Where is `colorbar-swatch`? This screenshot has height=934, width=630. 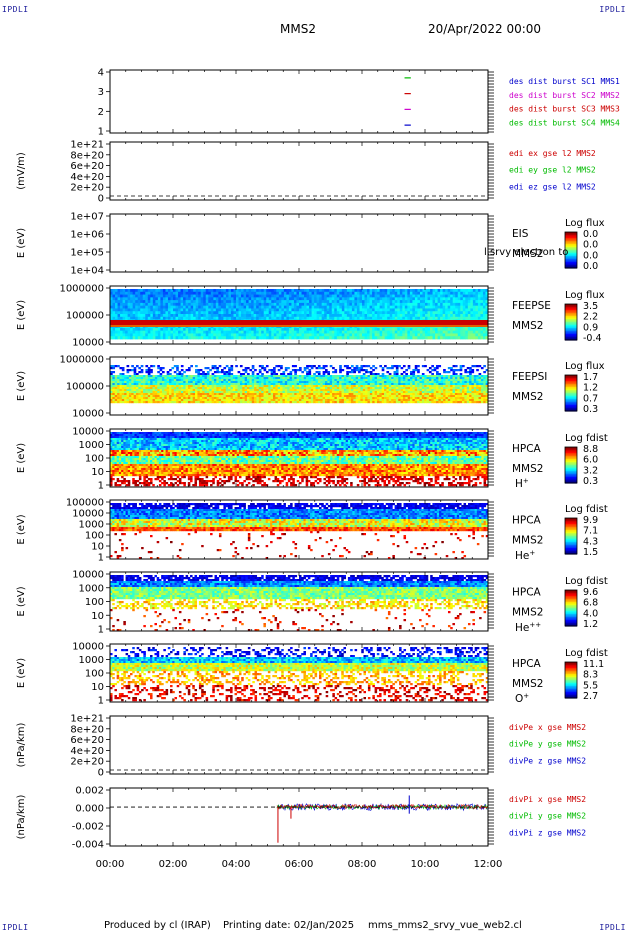
colorbar-swatch is located at coordinates (571, 239).